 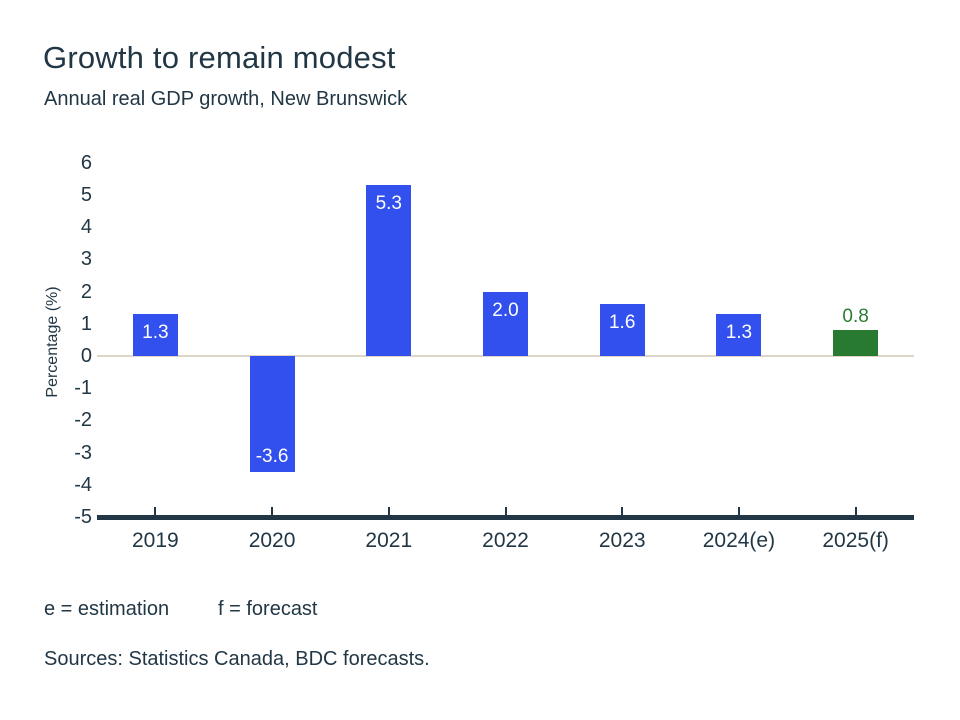 I want to click on chart-title: Growth to remain modest, so click(x=219, y=57).